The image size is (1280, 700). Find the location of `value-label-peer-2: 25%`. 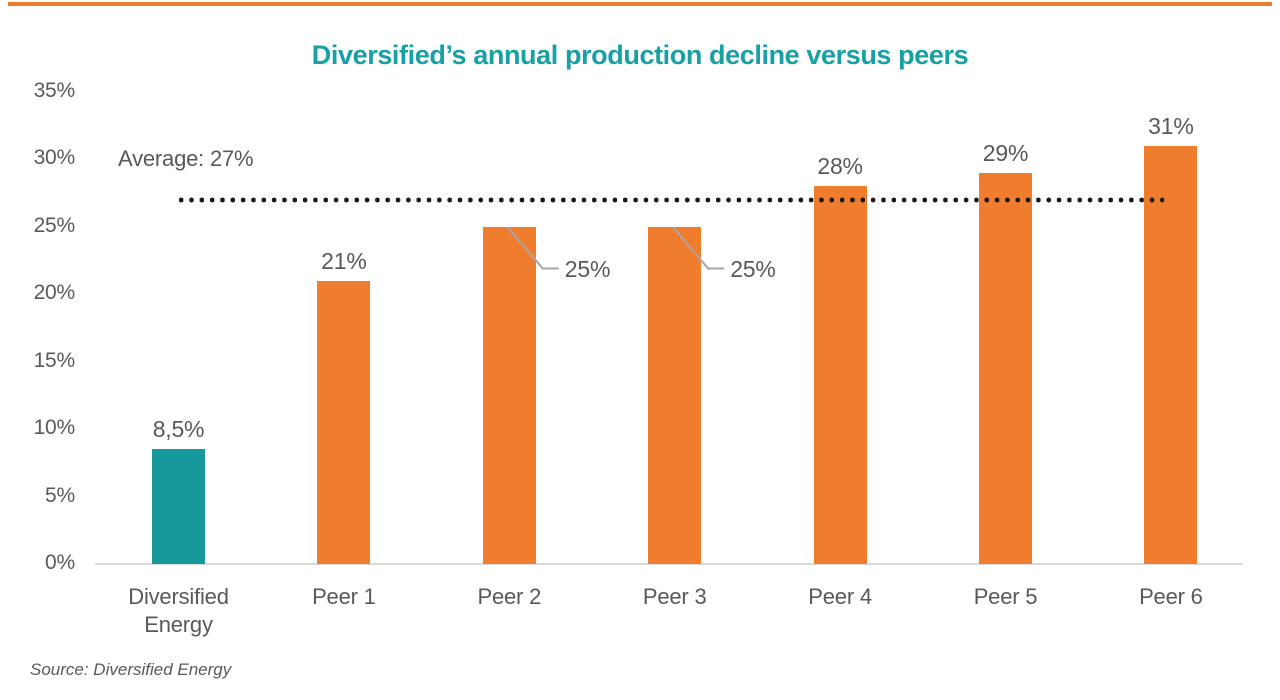

value-label-peer-2: 25% is located at coordinates (587, 268).